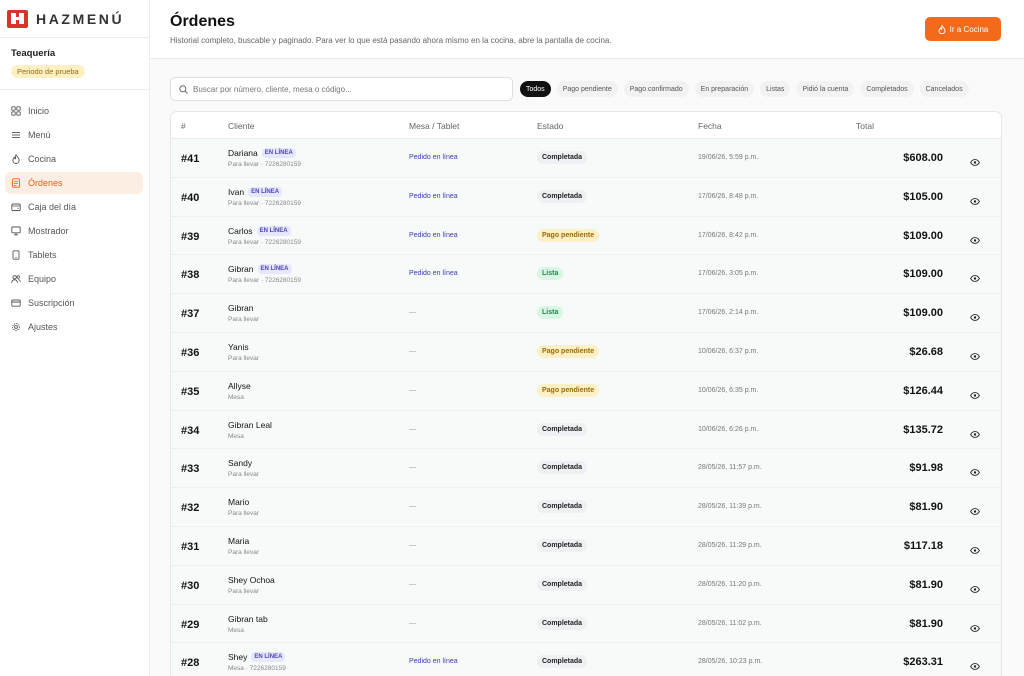 The image size is (1024, 676). What do you see at coordinates (74, 159) in the screenshot?
I see `sidebar-item-2: Cocina` at bounding box center [74, 159].